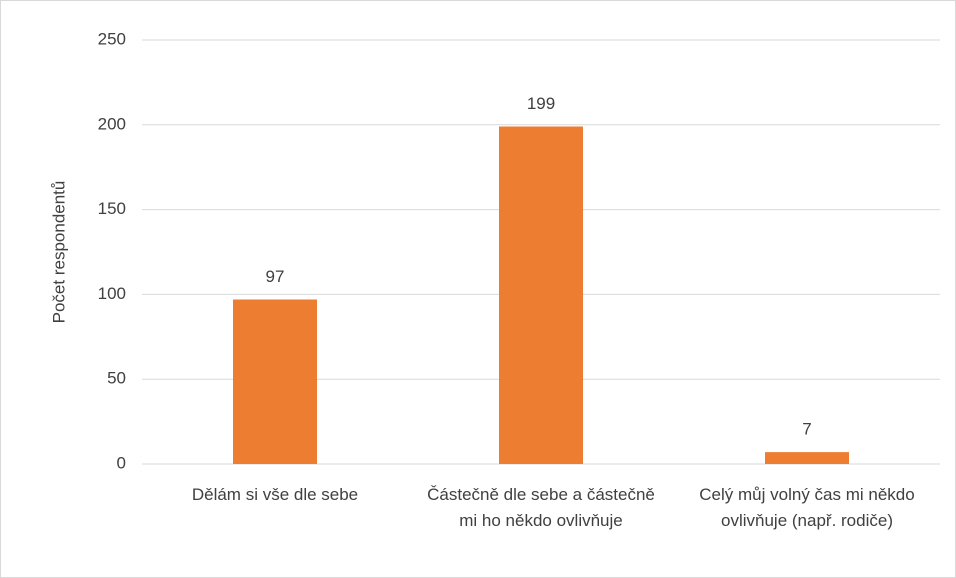  Describe the element at coordinates (275, 276) in the screenshot. I see `data-label: 97` at that location.